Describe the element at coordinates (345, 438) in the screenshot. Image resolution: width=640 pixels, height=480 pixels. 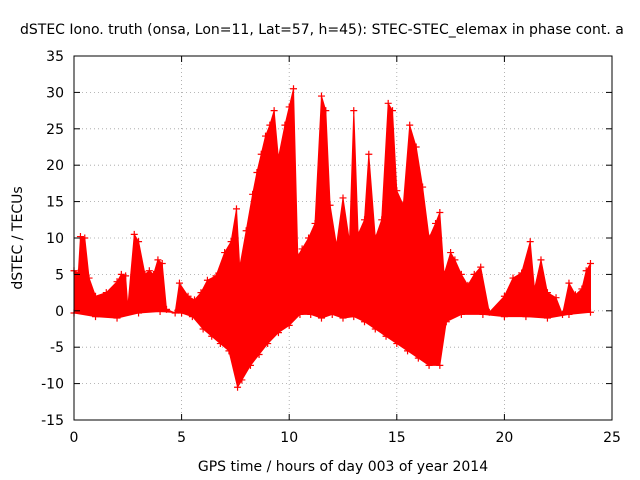
I see `x-tick-labels: 0 5 10 15 20 25` at that location.